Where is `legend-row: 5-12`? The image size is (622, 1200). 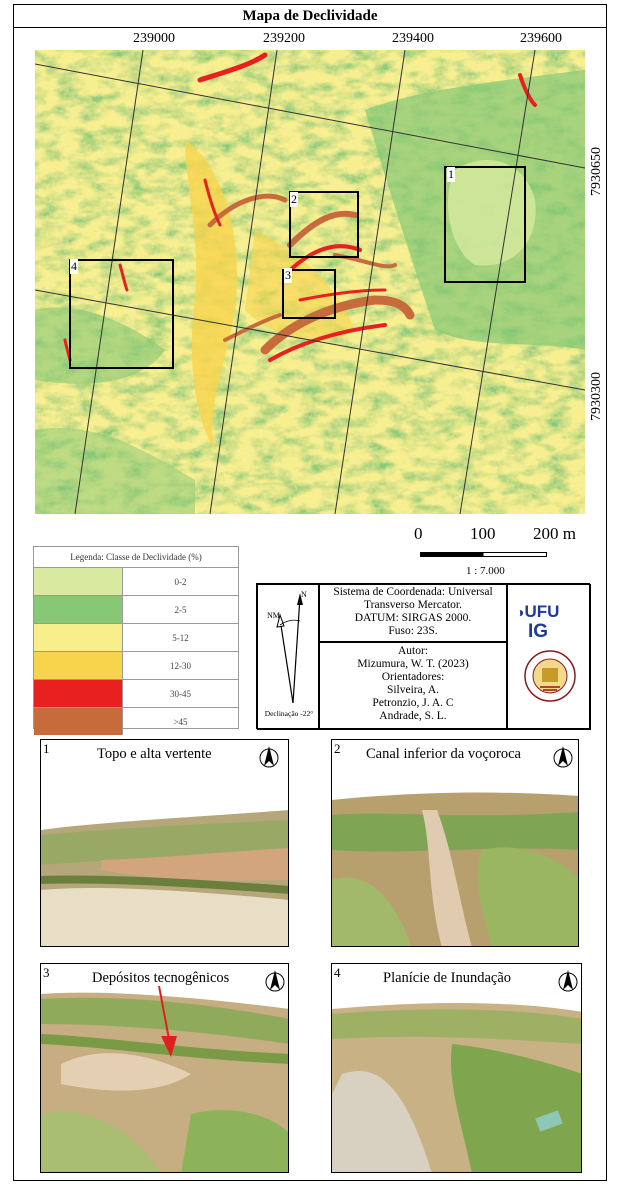 legend-row: 5-12 is located at coordinates (136, 638).